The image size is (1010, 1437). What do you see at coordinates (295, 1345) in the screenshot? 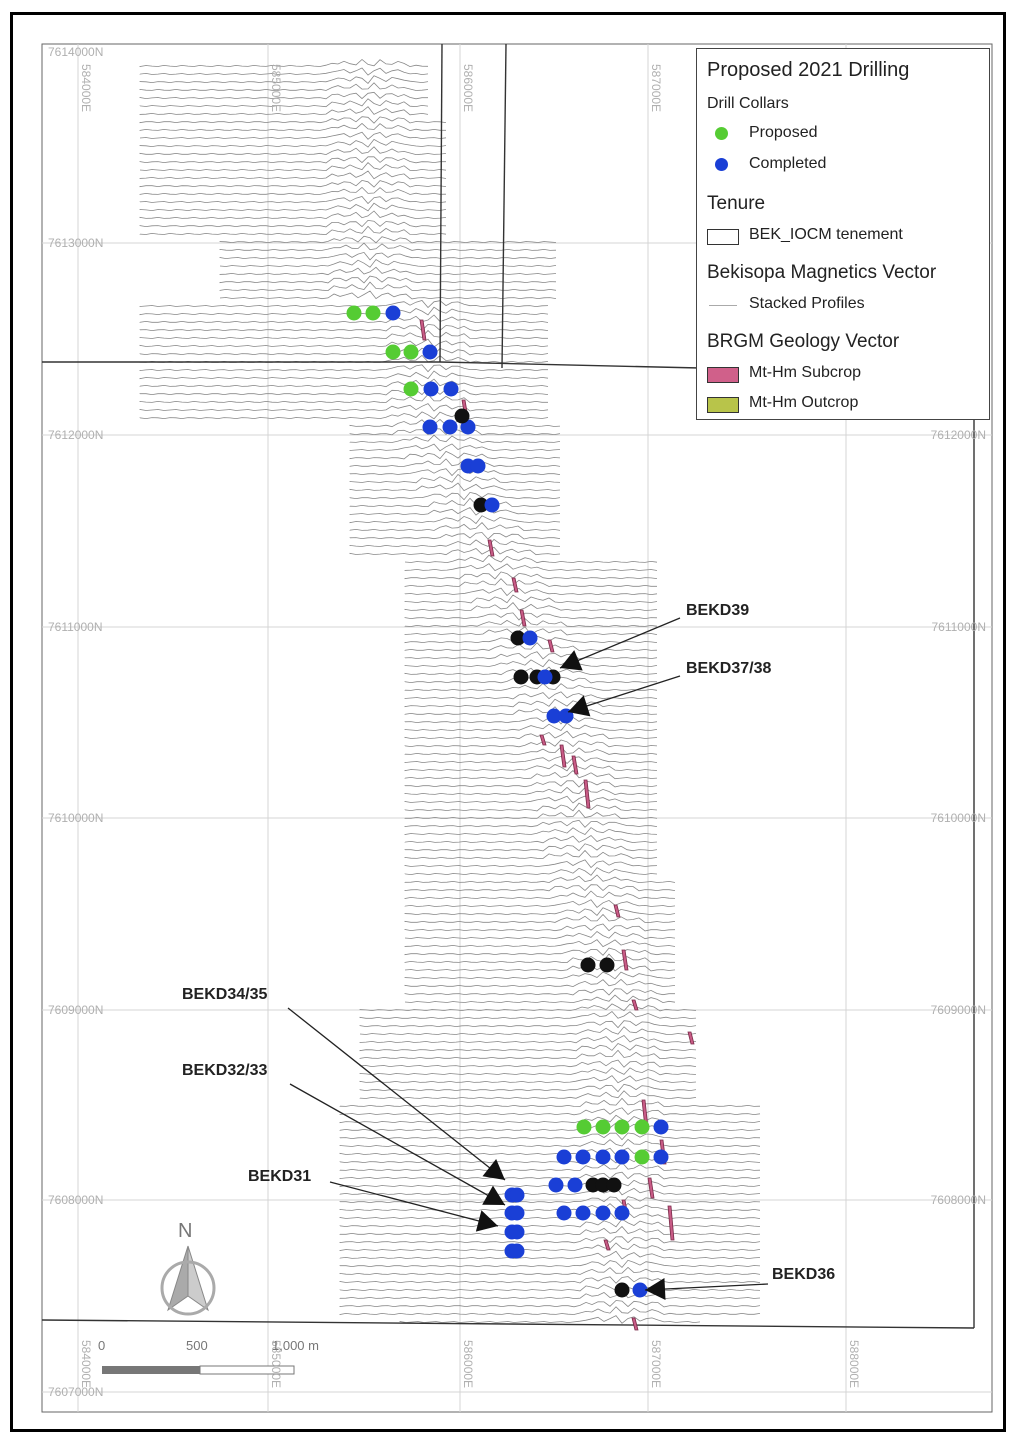
I see `scale-tick-1000: 1,000 m` at bounding box center [295, 1345].